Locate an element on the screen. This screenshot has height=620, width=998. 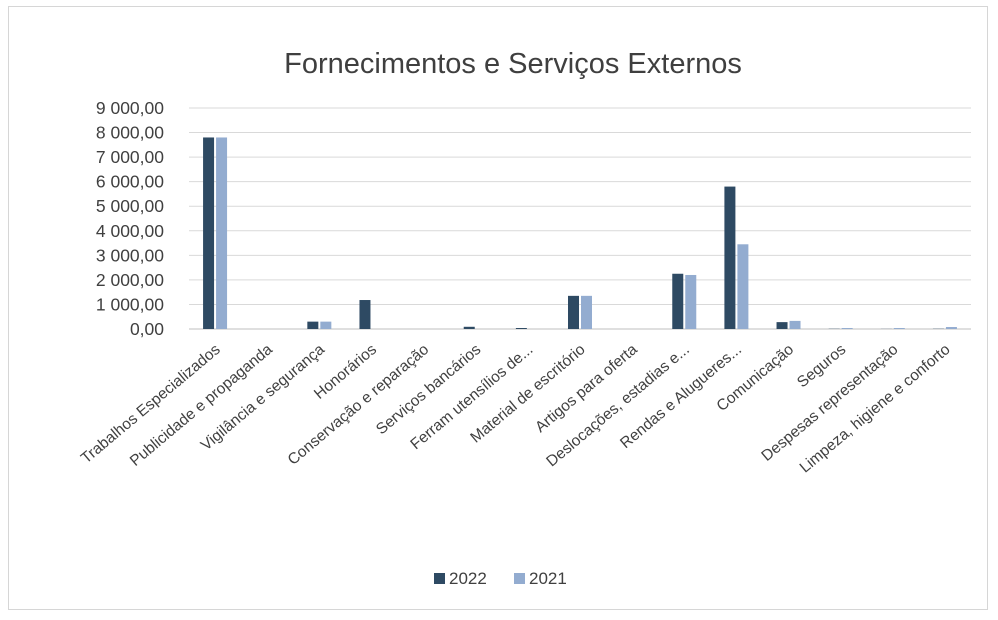
y-tick-label: 4 000,00 is located at coordinates (130, 231).